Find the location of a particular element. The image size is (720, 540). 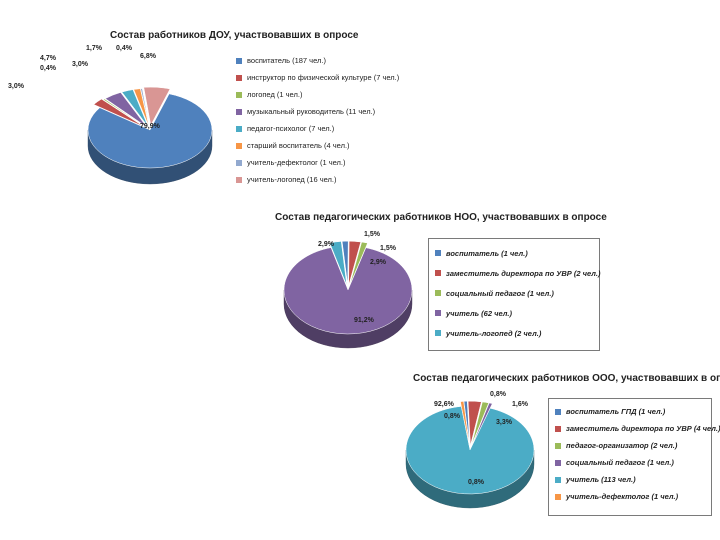

legend-item: старший воспитатель (4 чел.) is located at coordinates (317, 145).